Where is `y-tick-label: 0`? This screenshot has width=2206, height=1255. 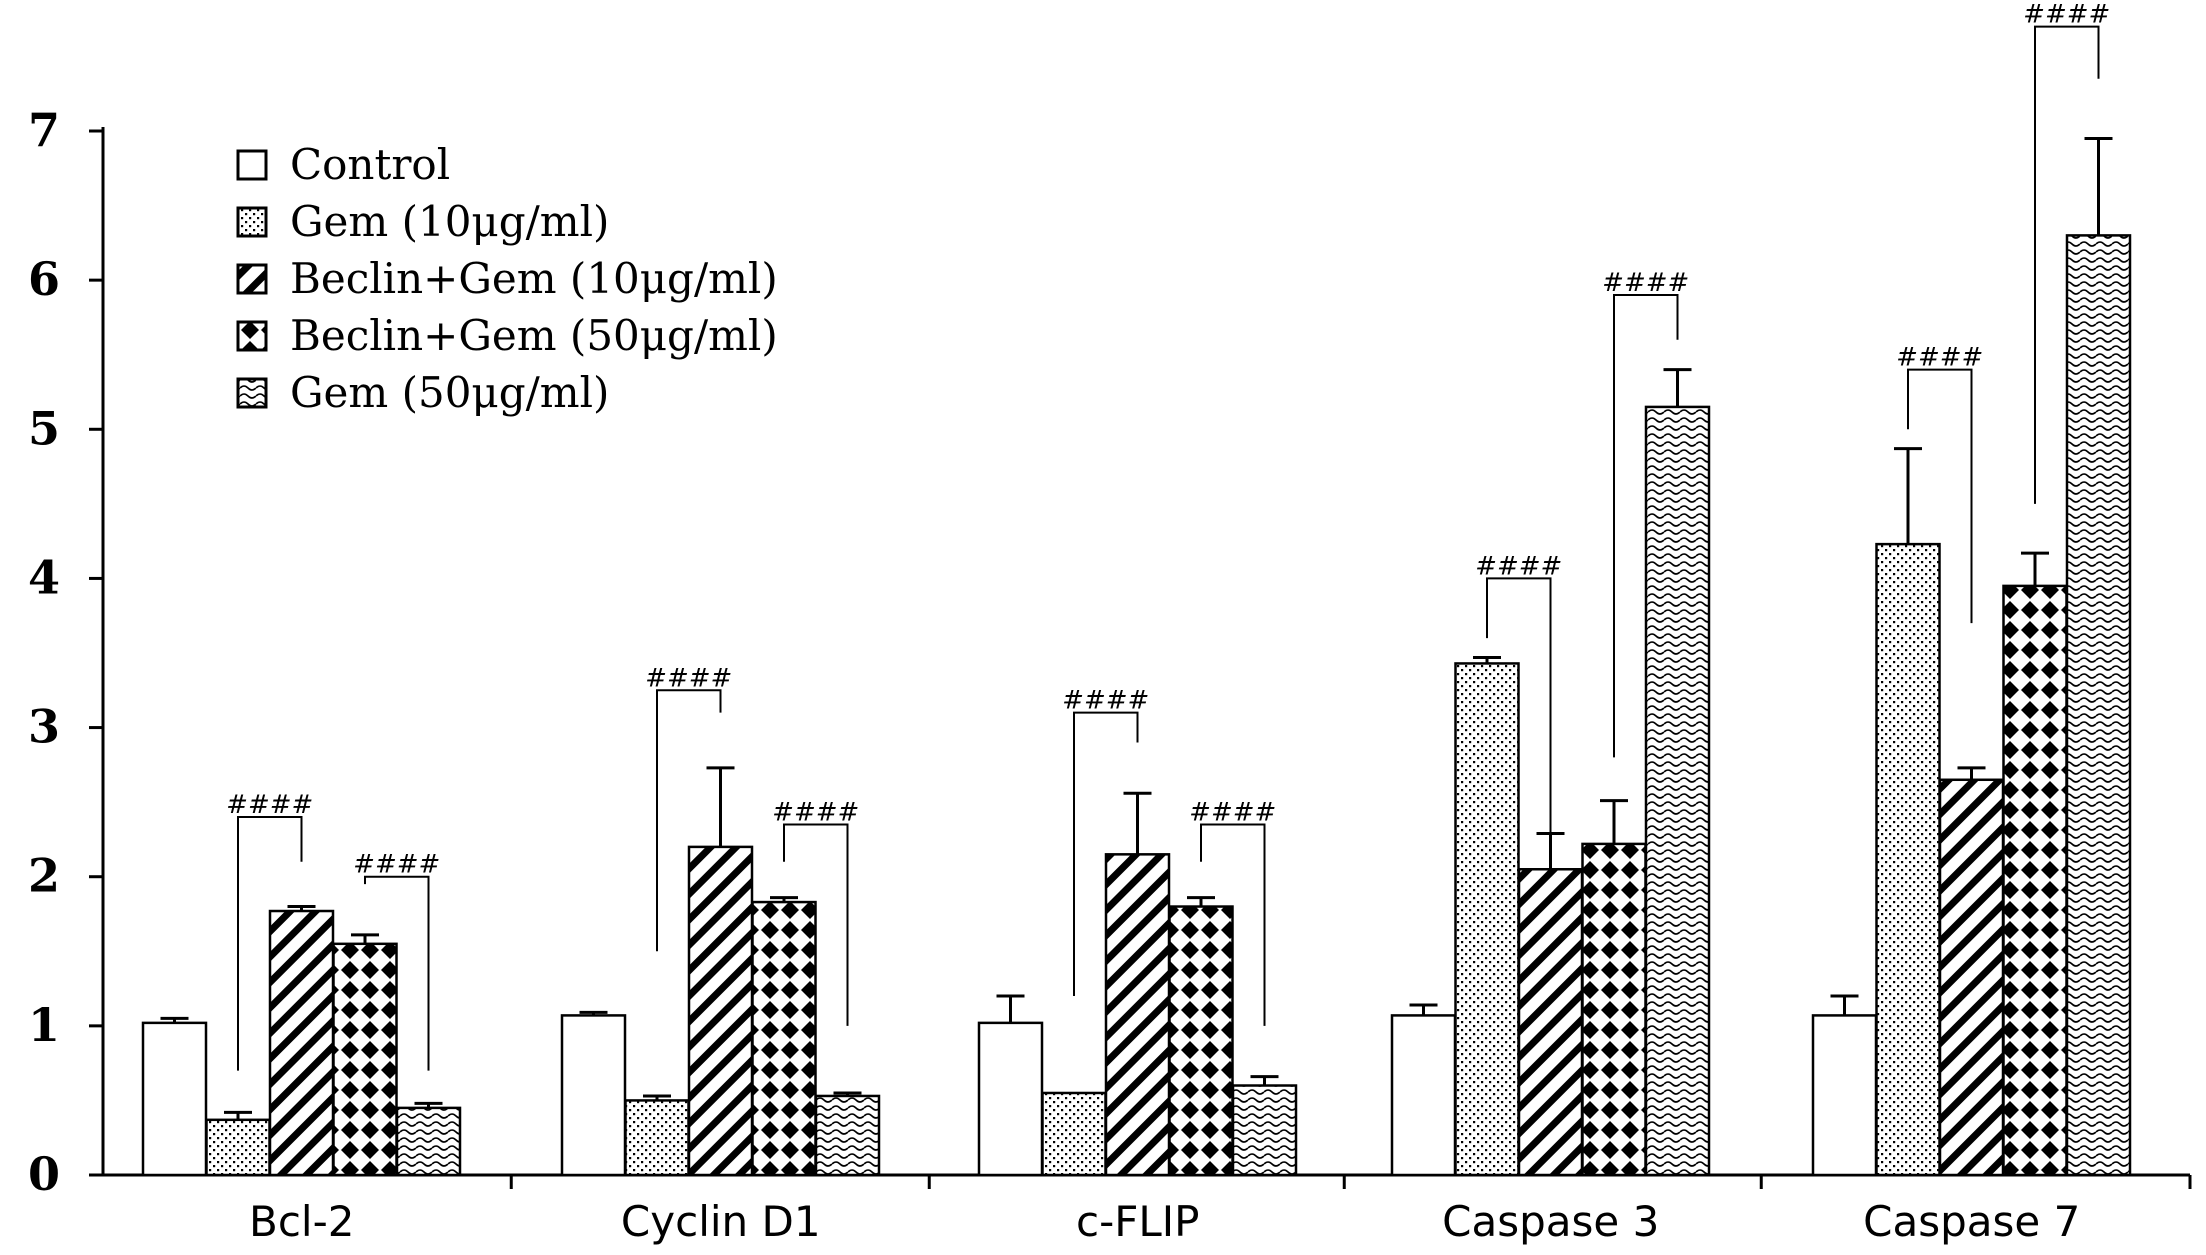 y-tick-label: 0 is located at coordinates (44, 1174).